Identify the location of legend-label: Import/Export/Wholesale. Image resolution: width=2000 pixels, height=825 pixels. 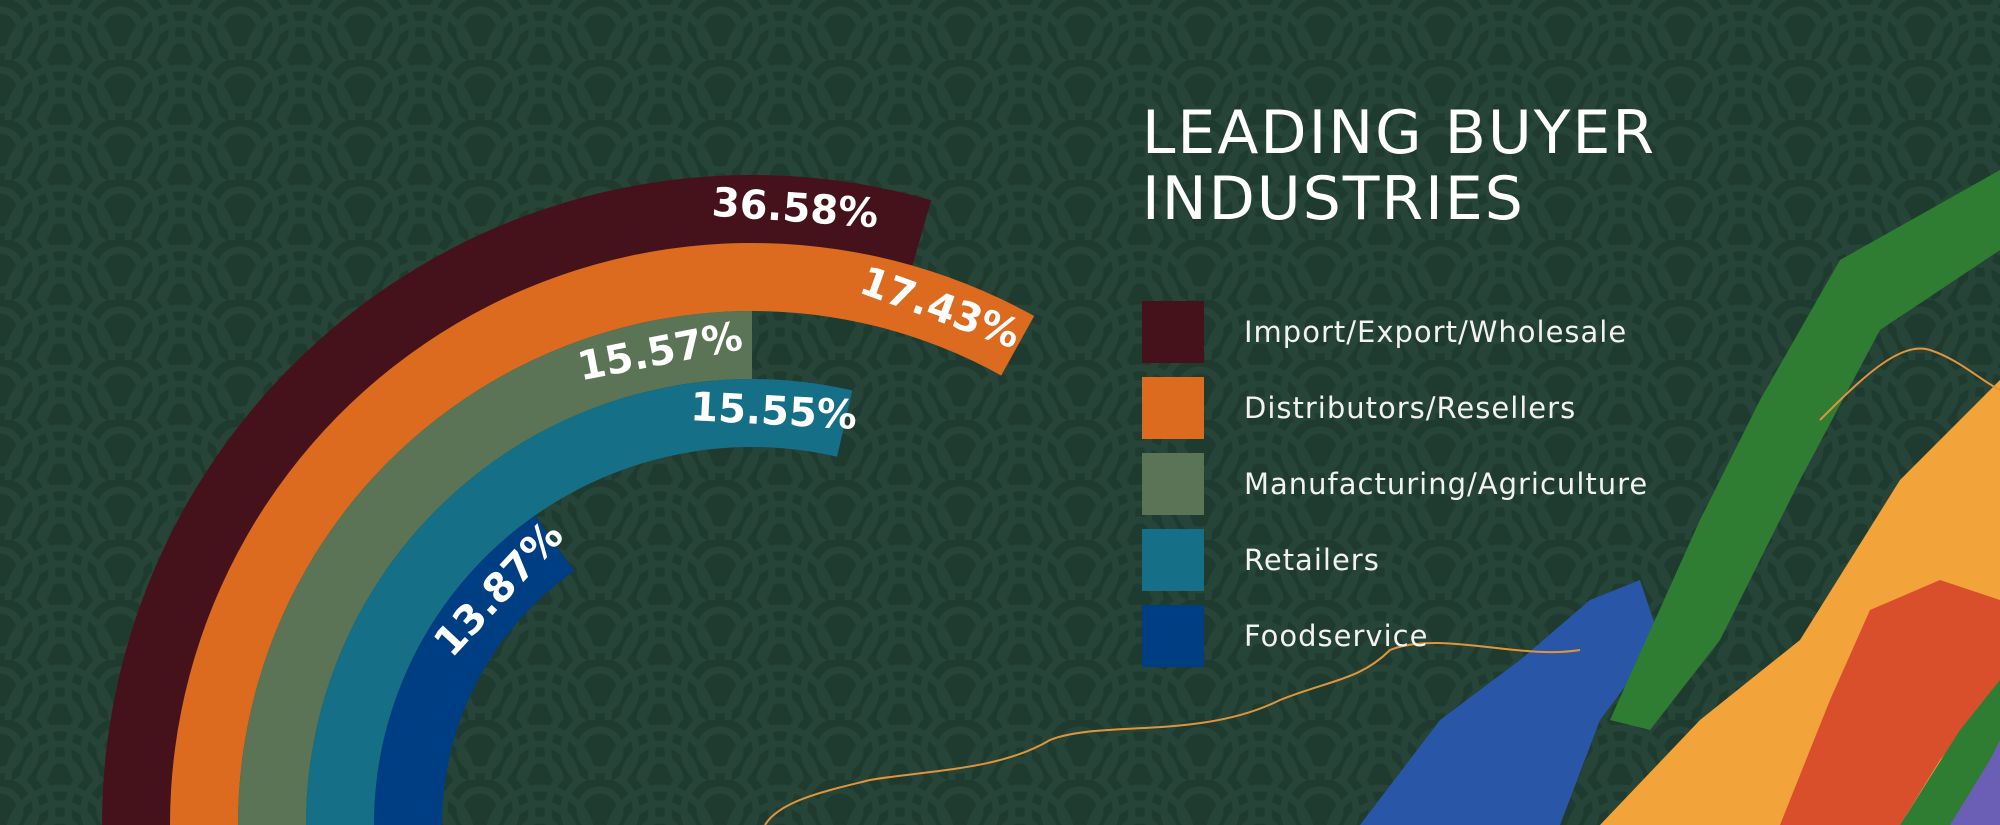
(1436, 332).